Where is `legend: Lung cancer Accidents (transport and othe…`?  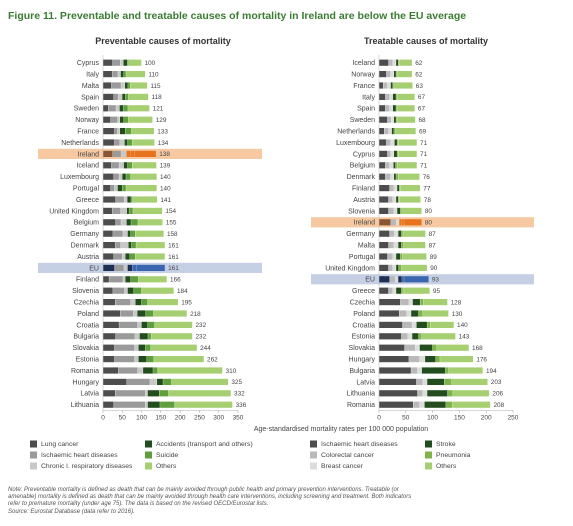 legend: Lung cancer Accidents (transport and othe… is located at coordinates (250, 455).